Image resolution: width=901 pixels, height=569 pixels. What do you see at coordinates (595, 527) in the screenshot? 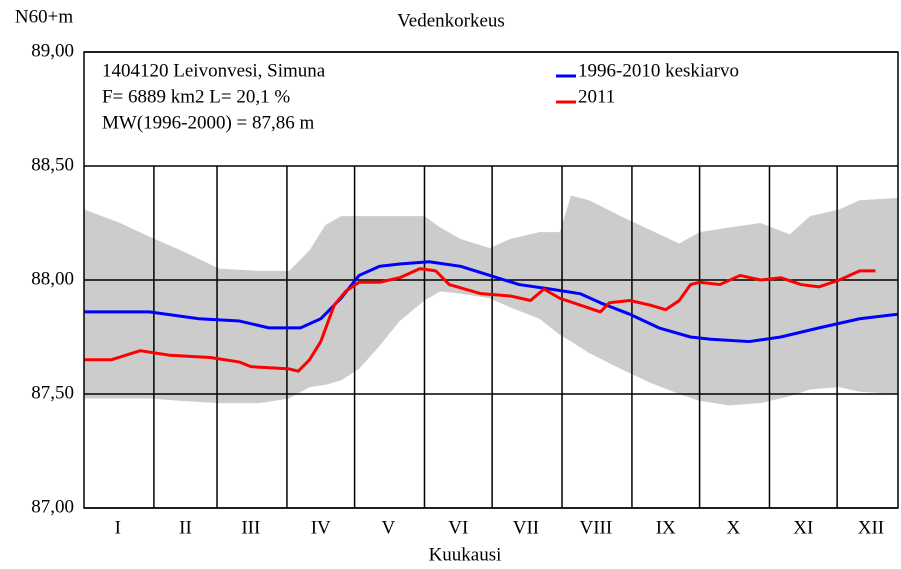
I see `x-tick-label: VIII` at bounding box center [595, 527].